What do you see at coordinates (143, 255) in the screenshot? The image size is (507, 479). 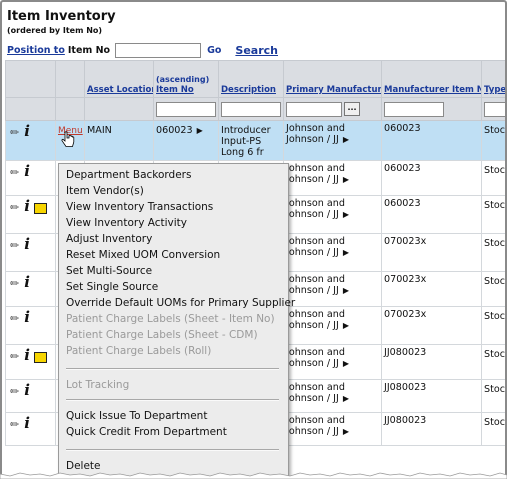 I see `menu-item: Reset Mixed UOM Conversion` at bounding box center [143, 255].